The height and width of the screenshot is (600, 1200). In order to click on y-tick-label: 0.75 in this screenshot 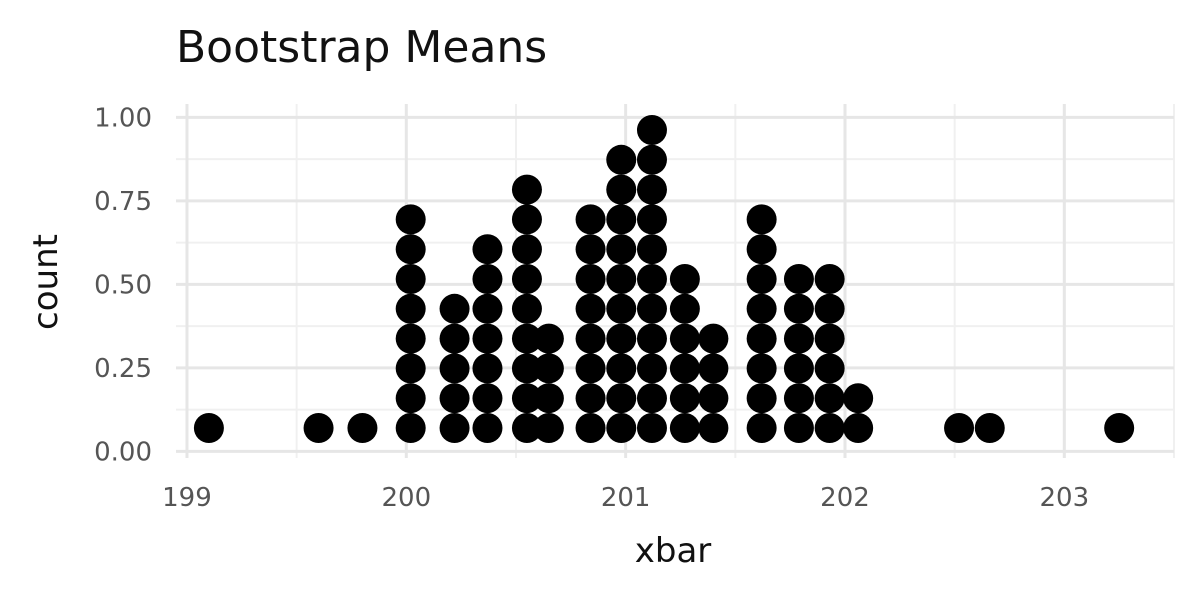, I will do `click(123, 202)`.